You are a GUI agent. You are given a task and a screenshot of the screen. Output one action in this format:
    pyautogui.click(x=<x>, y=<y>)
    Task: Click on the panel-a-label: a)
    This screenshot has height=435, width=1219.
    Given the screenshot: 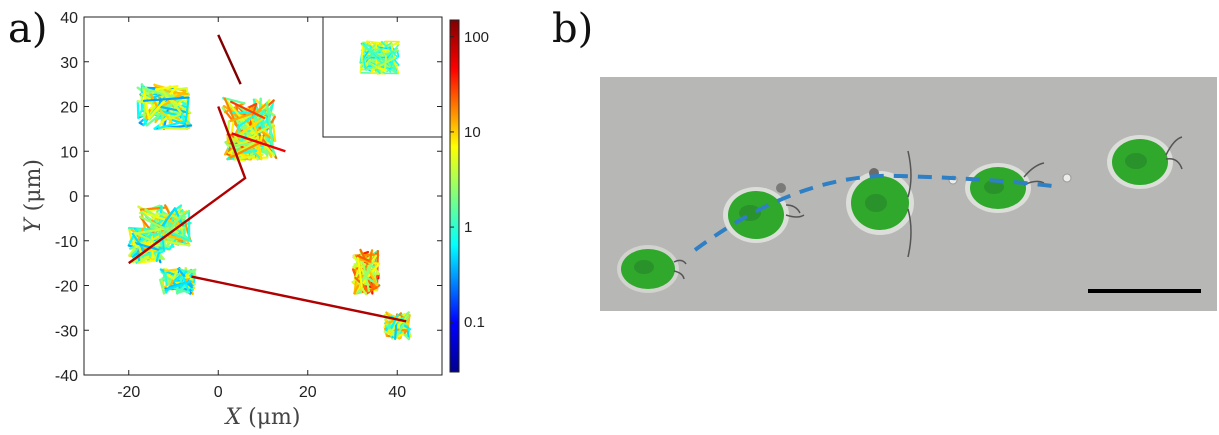 What is the action you would take?
    pyautogui.click(x=28, y=29)
    